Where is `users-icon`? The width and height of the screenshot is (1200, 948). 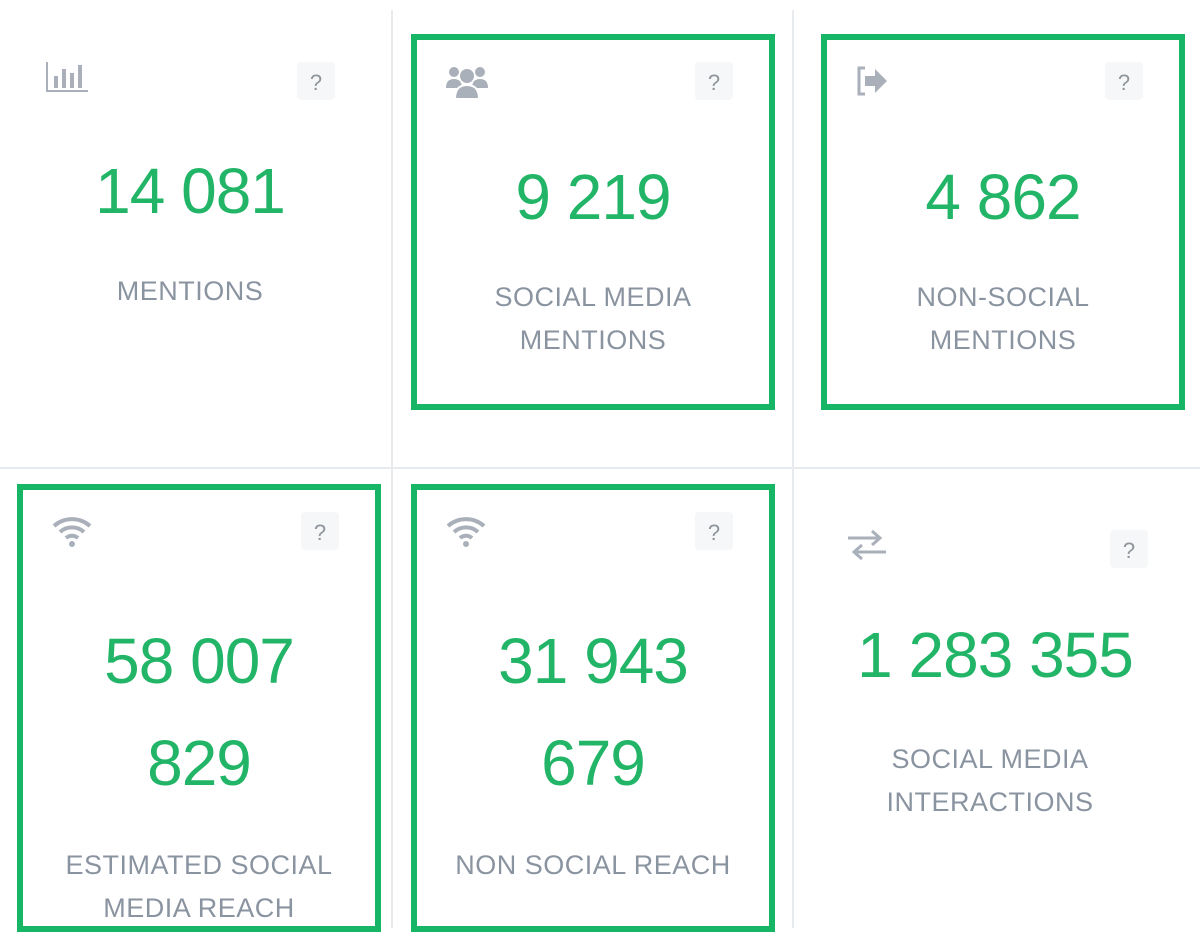 users-icon is located at coordinates (467, 83).